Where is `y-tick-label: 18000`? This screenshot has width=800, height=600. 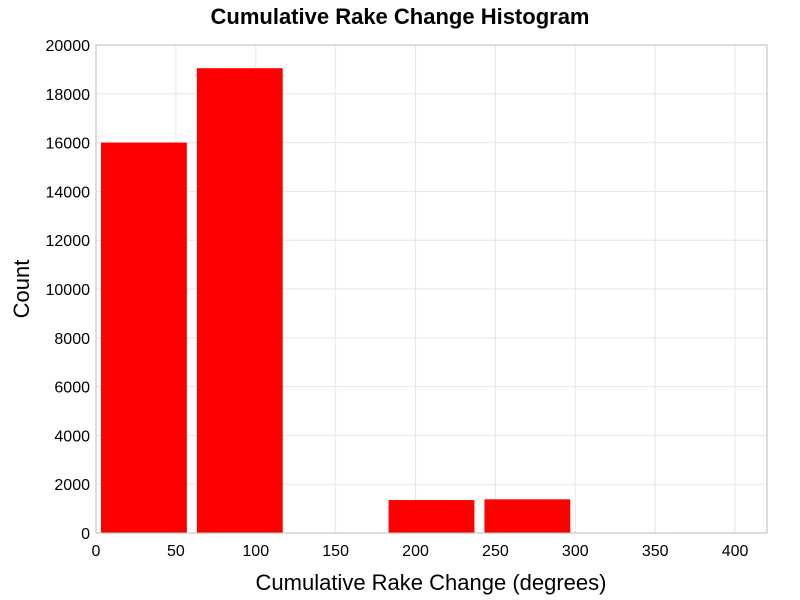 y-tick-label: 18000 is located at coordinates (68, 95).